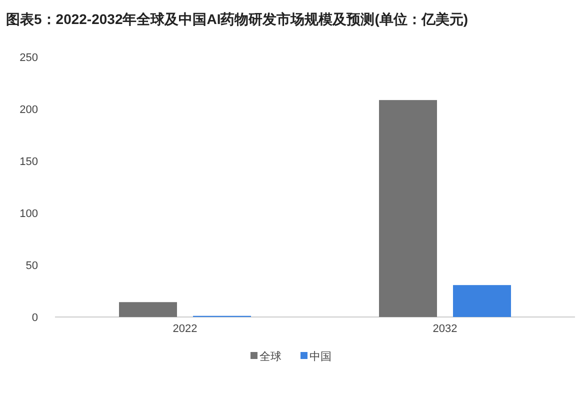 The width and height of the screenshot is (581, 417). Describe the element at coordinates (445, 329) in the screenshot. I see `x-tick-label: 2032` at that location.